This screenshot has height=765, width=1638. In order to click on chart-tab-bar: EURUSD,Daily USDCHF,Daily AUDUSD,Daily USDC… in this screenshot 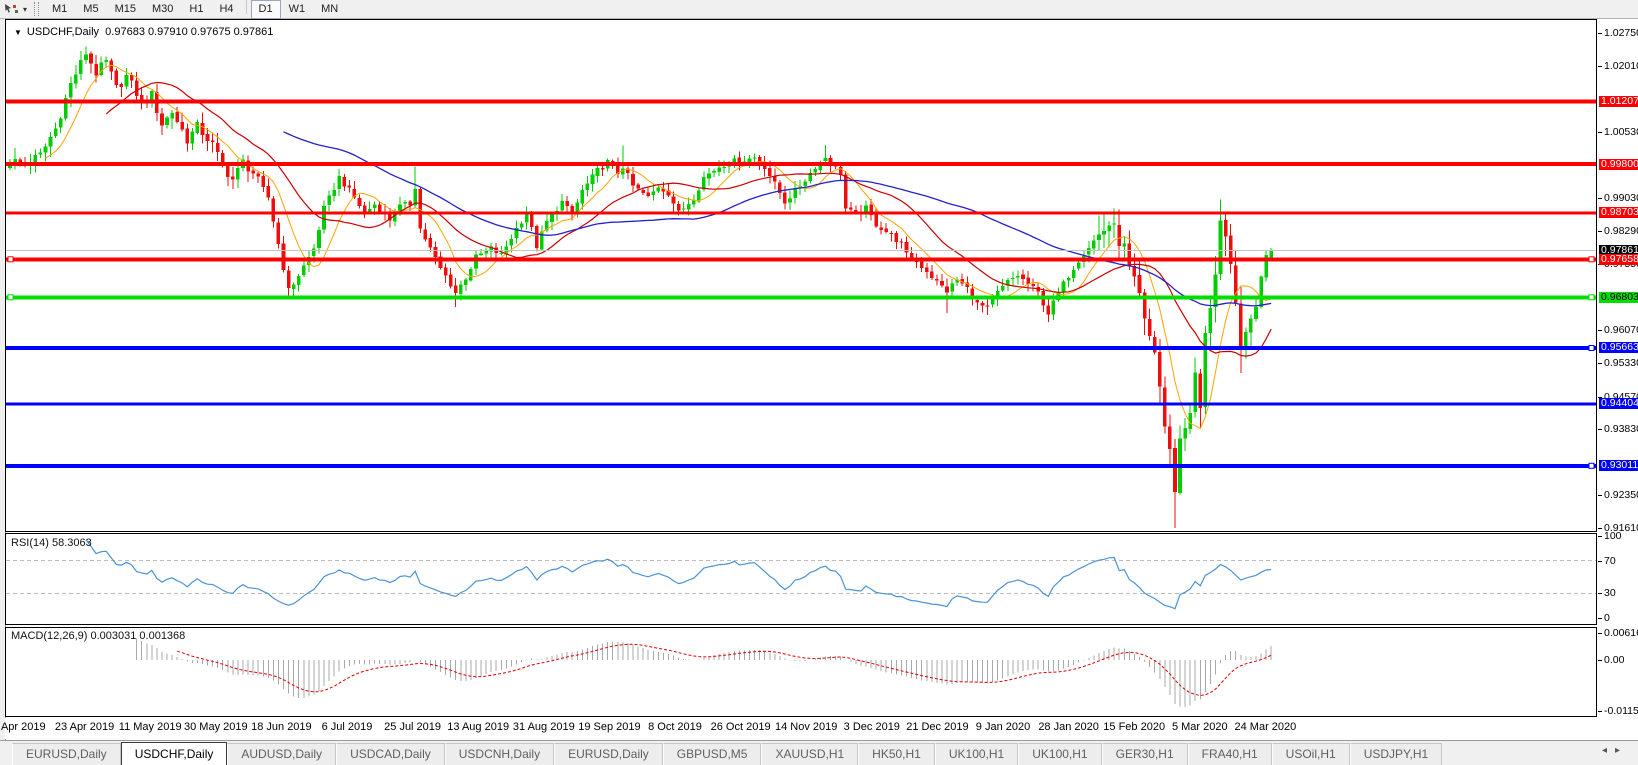, I will do `click(819, 752)`.